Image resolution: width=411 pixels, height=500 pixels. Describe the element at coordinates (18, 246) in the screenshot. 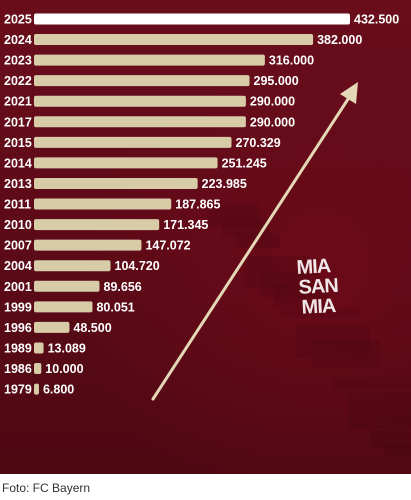

I see `year-label: 2007` at that location.